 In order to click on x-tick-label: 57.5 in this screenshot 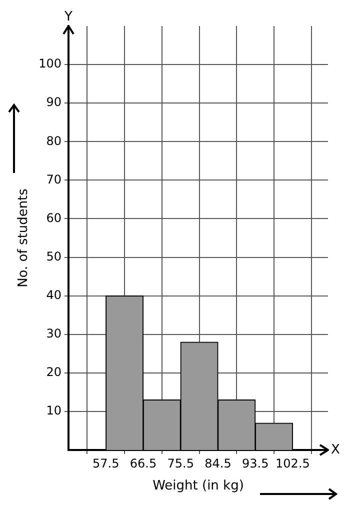, I will do `click(106, 463)`.